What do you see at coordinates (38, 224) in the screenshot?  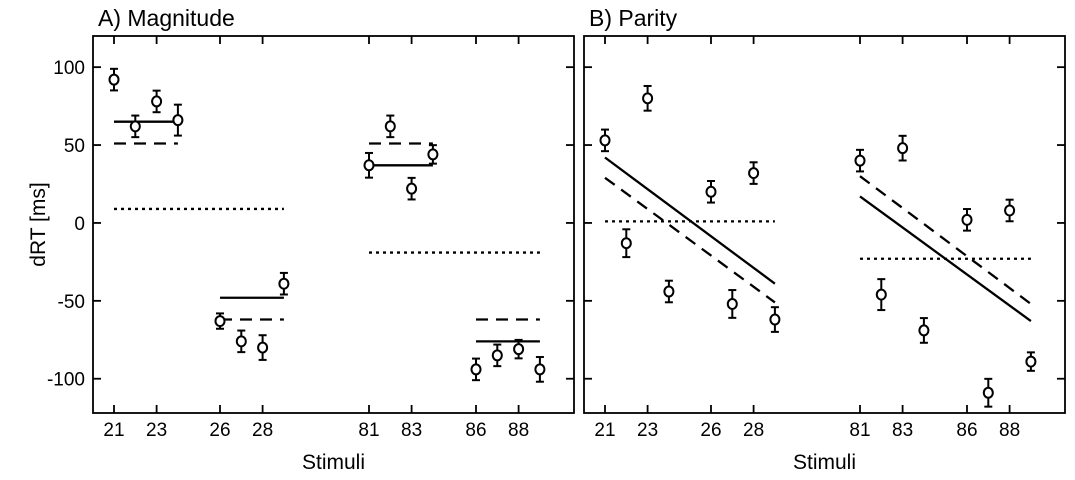 I see `y-axis-title: dRT [ms]` at bounding box center [38, 224].